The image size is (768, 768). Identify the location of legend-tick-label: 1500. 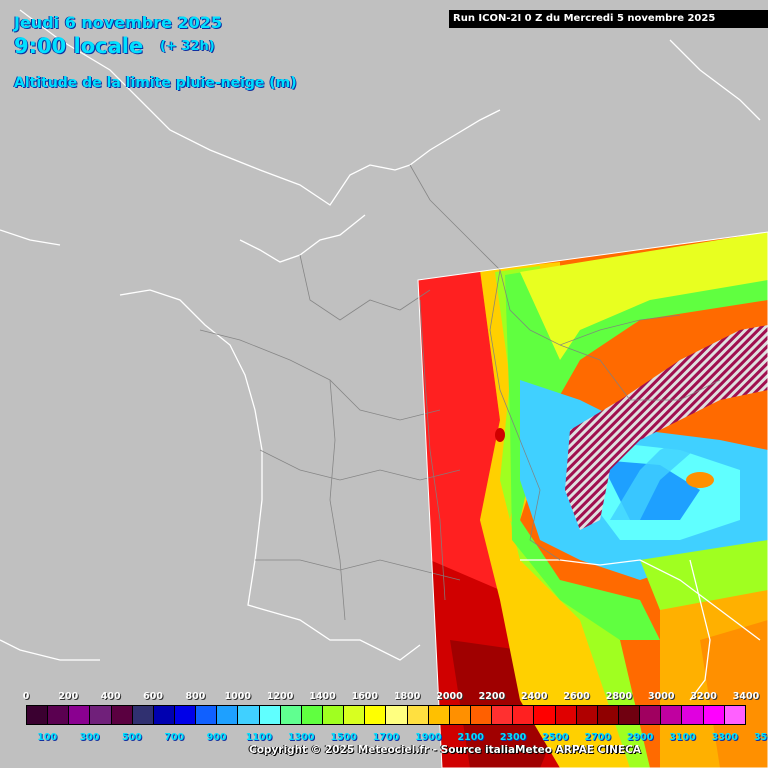
(343, 737).